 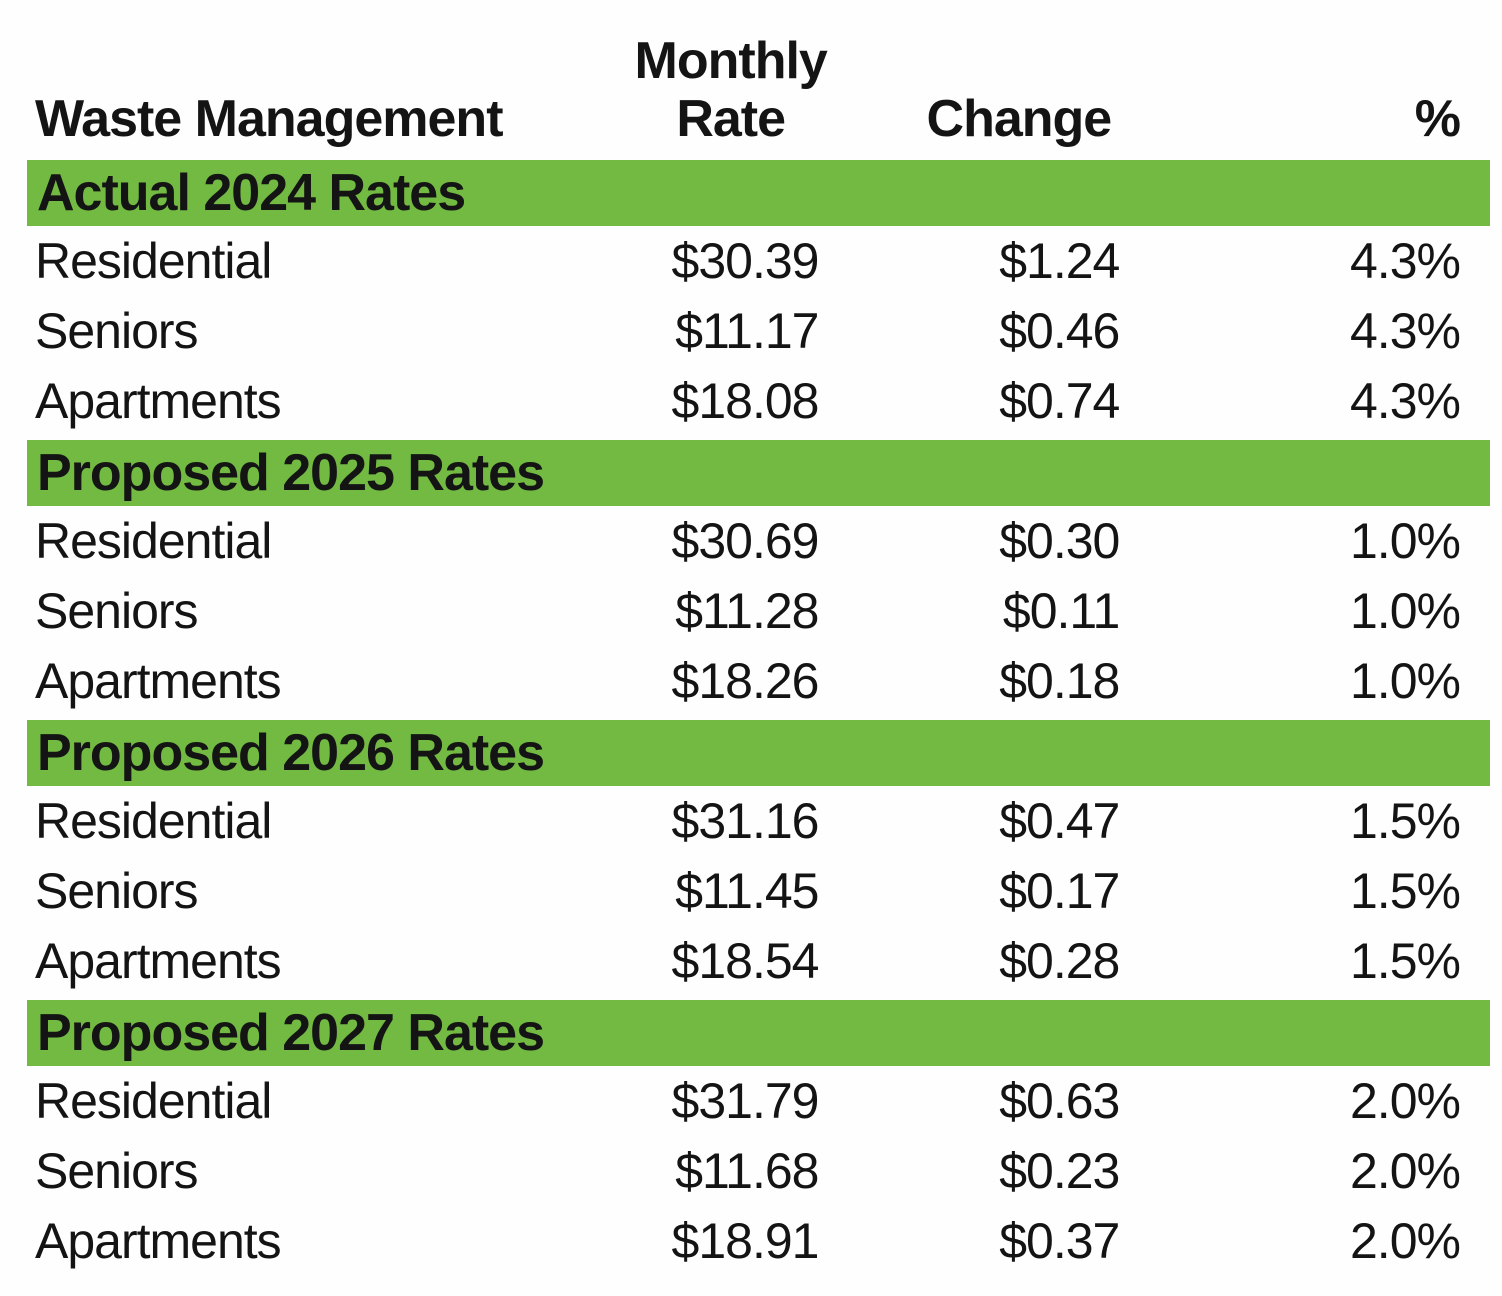 I want to click on table-row: Apartments $18.54 $0.28 1.5%, so click(x=758, y=961).